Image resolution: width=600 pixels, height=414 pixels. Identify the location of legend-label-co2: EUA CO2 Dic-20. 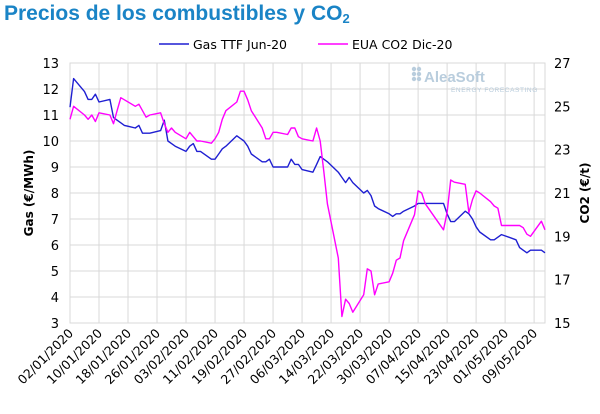
(402, 44).